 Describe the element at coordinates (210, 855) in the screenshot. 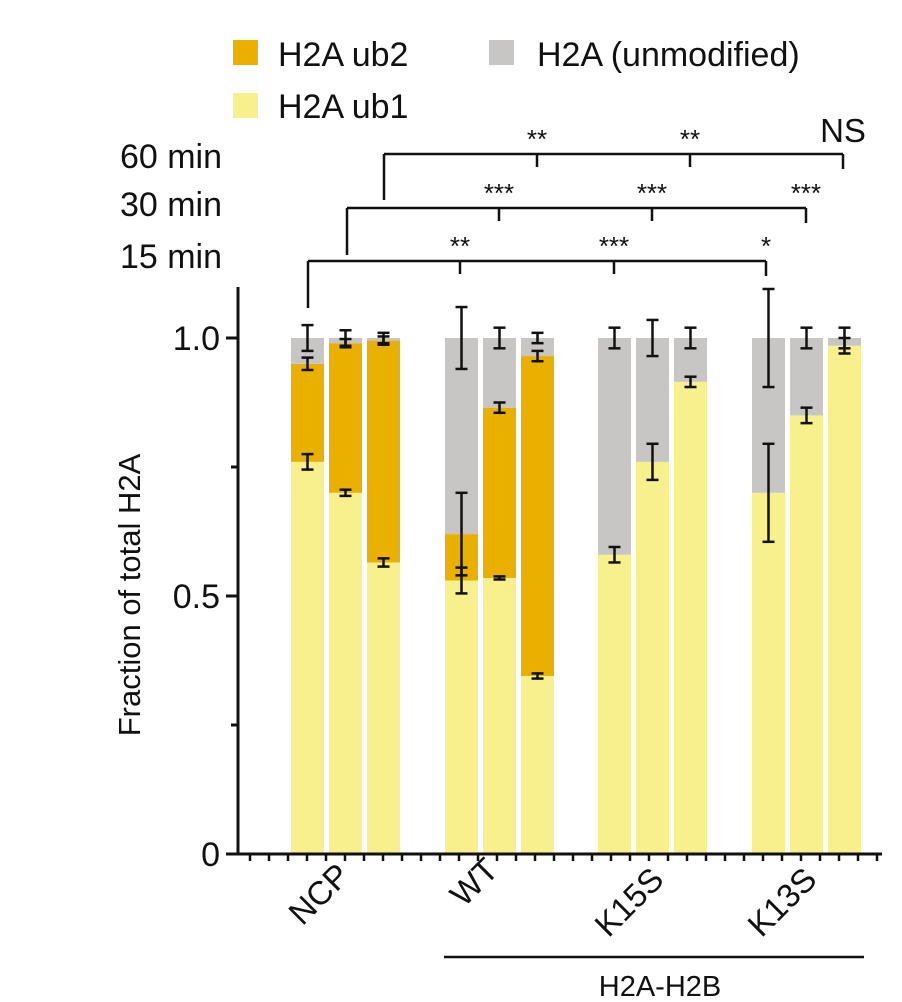

I see `y-tick-label-0: 0` at that location.